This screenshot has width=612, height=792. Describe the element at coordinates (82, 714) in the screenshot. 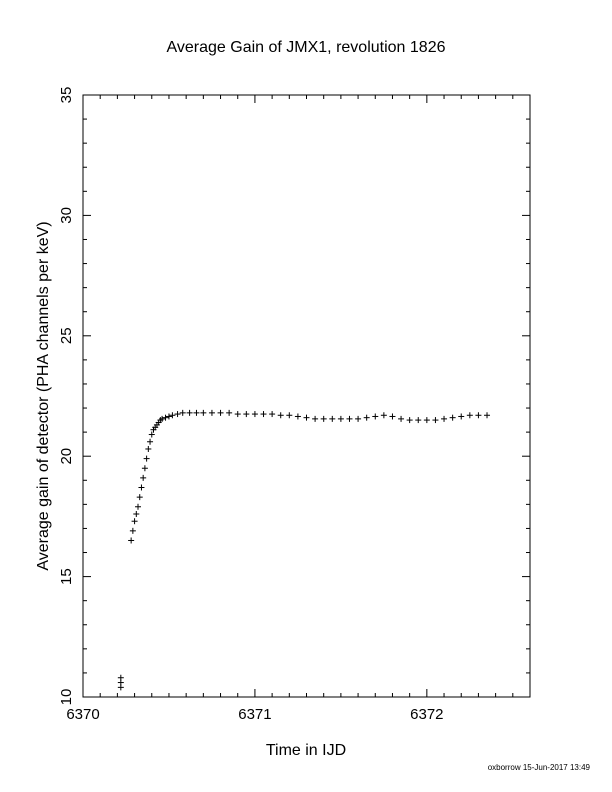

I see `x-tick-label: 6370` at that location.